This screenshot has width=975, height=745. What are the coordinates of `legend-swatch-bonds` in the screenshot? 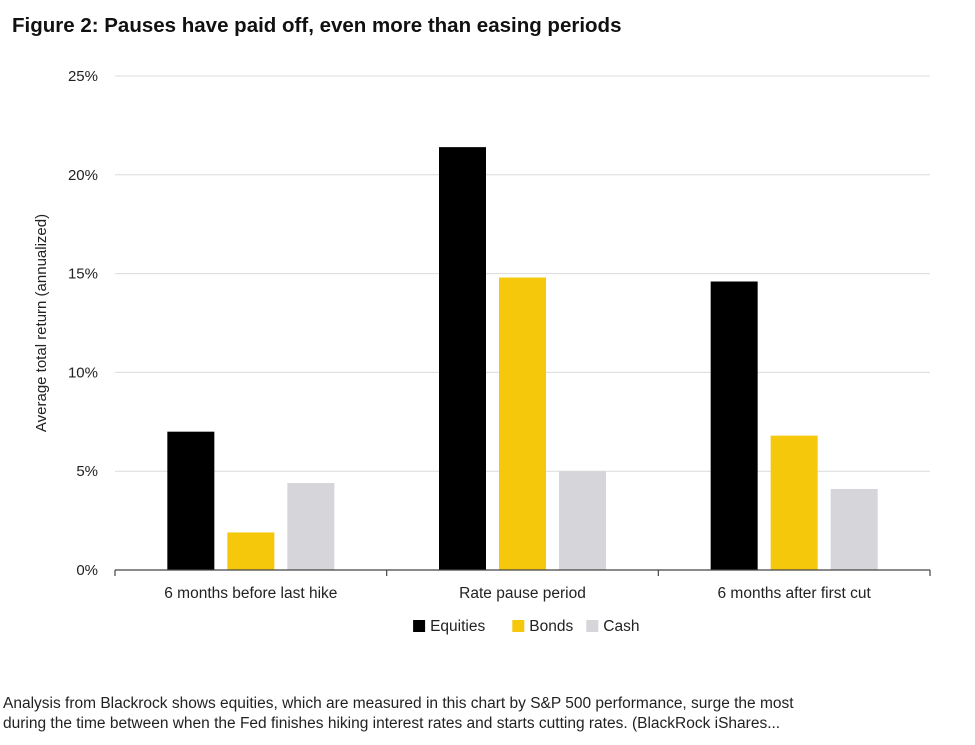 It's located at (518, 626).